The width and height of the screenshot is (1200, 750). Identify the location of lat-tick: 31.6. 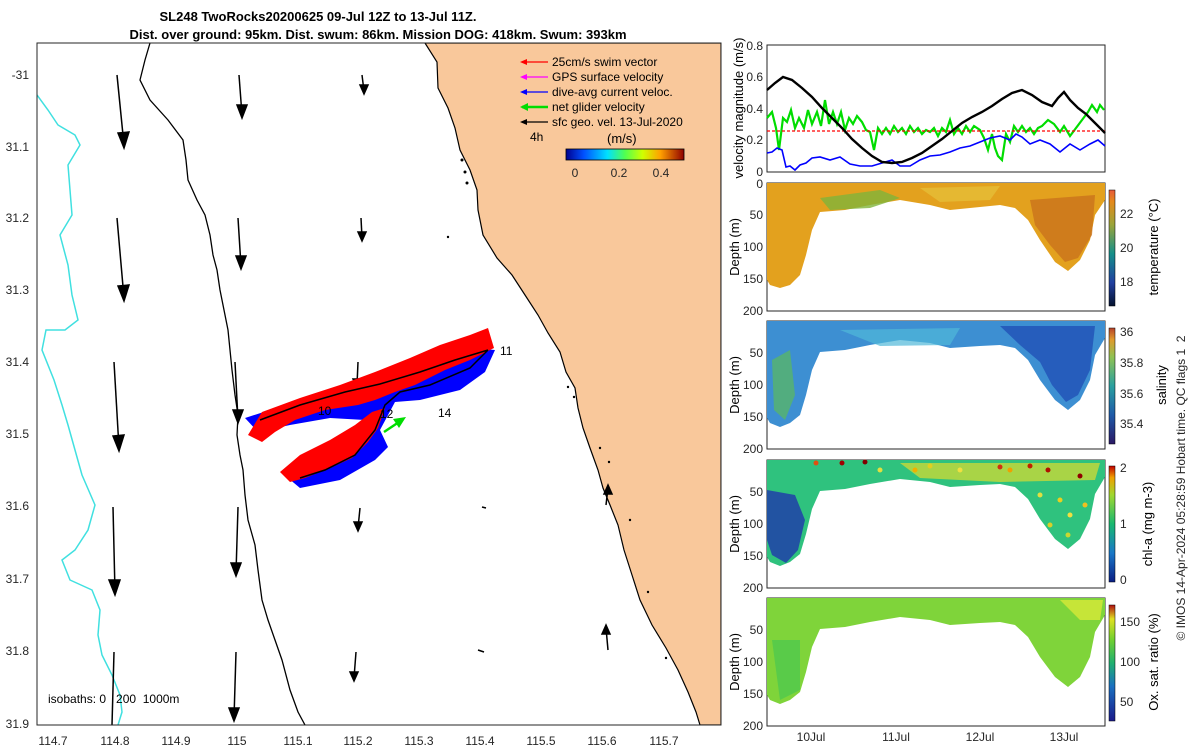
(18, 506).